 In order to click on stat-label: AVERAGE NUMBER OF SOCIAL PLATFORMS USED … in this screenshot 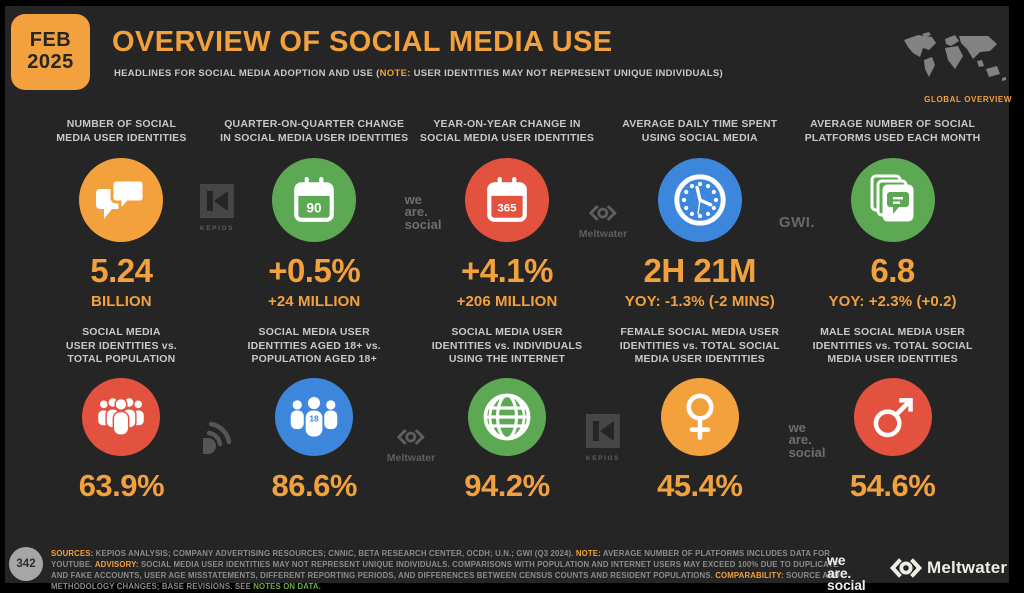, I will do `click(892, 131)`.